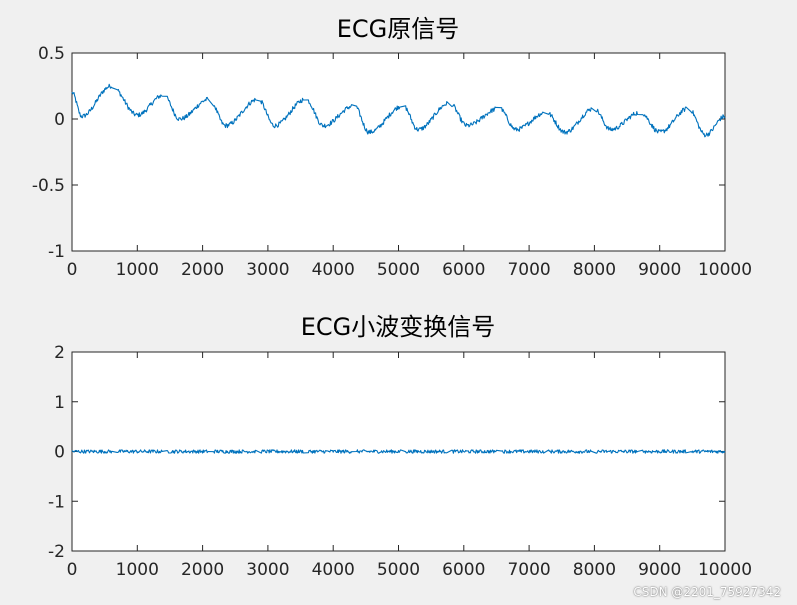 This screenshot has width=797, height=605. I want to click on watermark: CSDN @2201_75927342, so click(707, 592).